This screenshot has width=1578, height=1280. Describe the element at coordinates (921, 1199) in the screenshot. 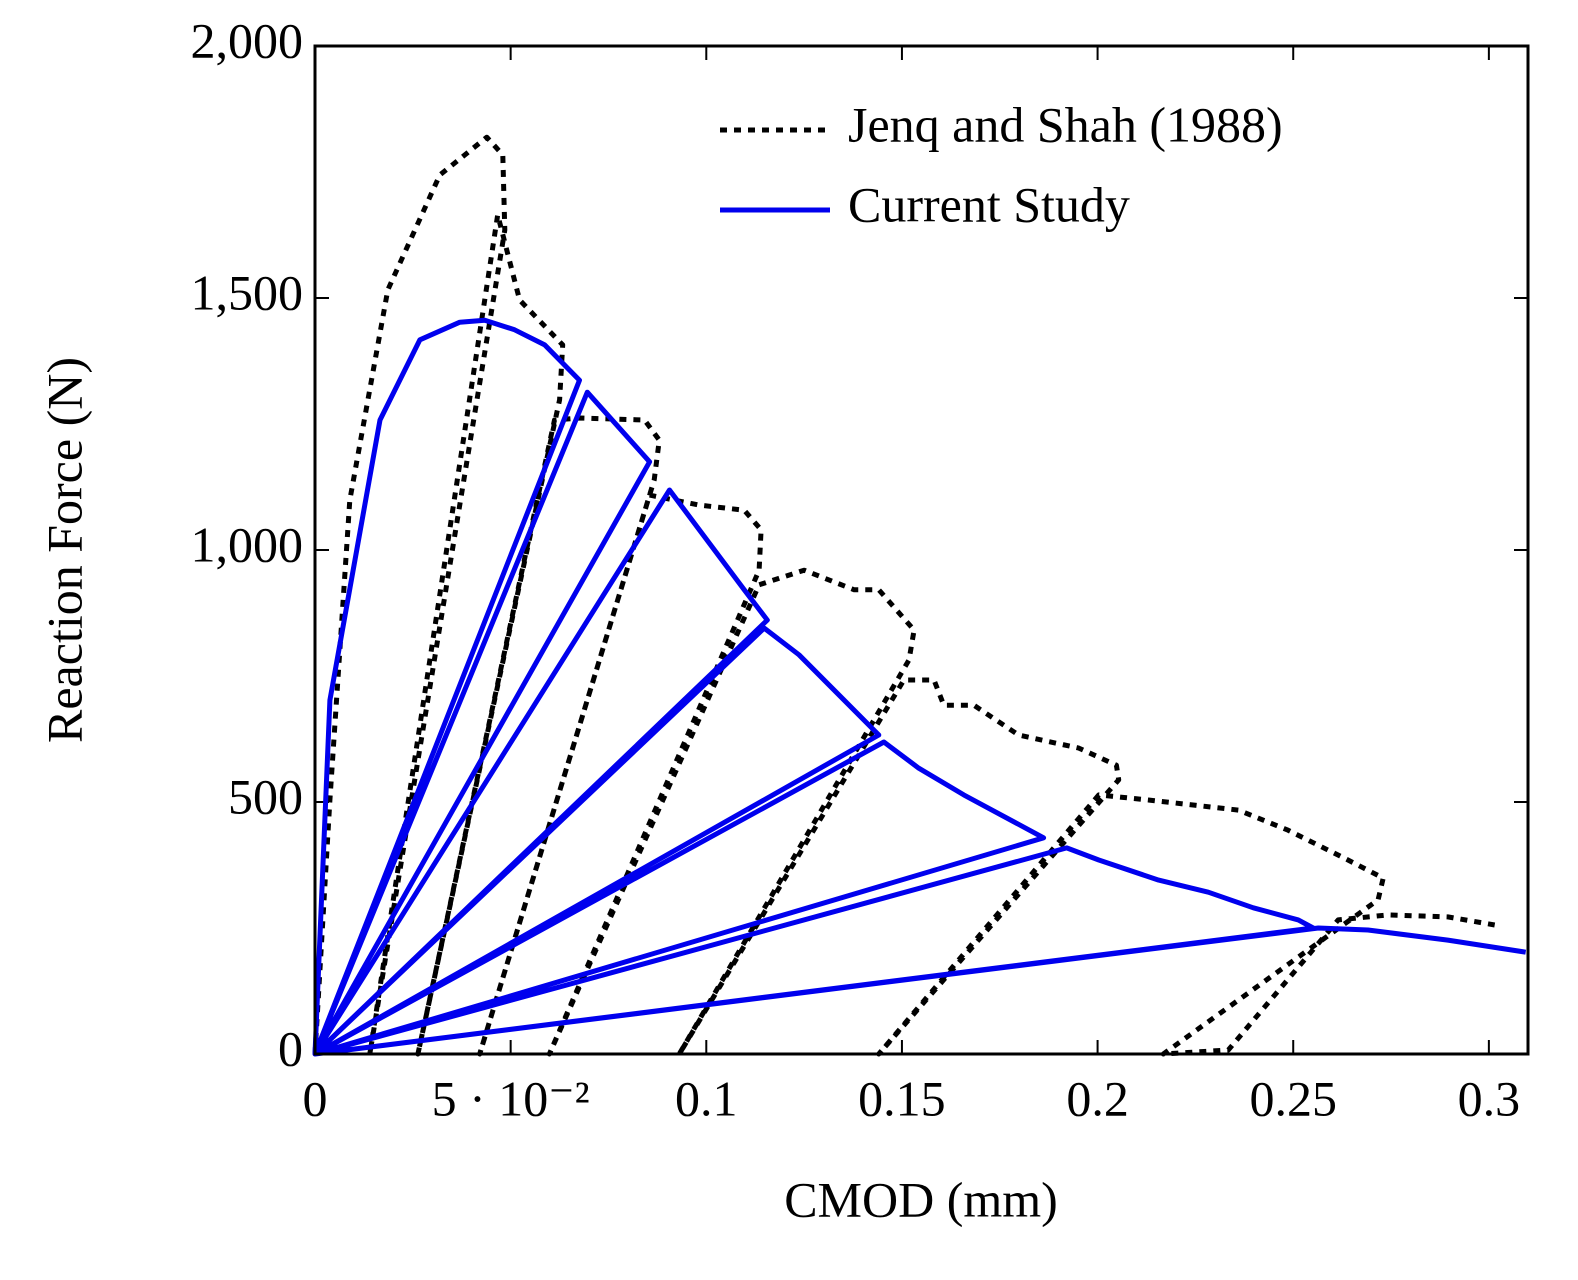

I see `x-axis-label: CMOD (mm)` at that location.